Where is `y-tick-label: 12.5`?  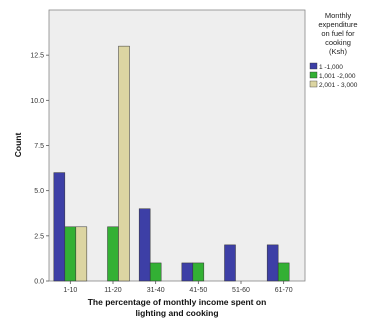 y-tick-label: 12.5 is located at coordinates (37, 56).